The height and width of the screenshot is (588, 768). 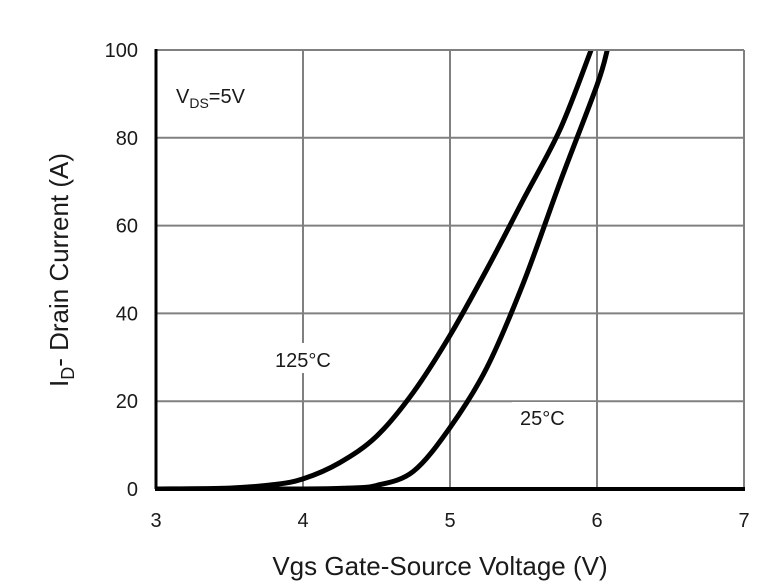 I want to click on y-tick-label: 0, so click(x=132, y=490).